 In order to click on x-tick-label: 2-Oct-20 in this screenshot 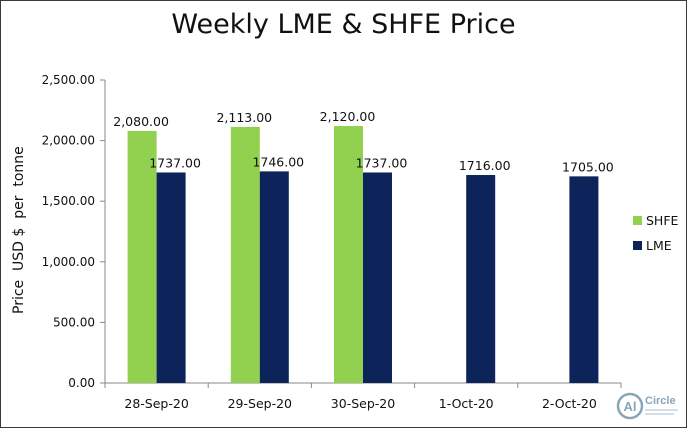, I will do `click(569, 403)`.